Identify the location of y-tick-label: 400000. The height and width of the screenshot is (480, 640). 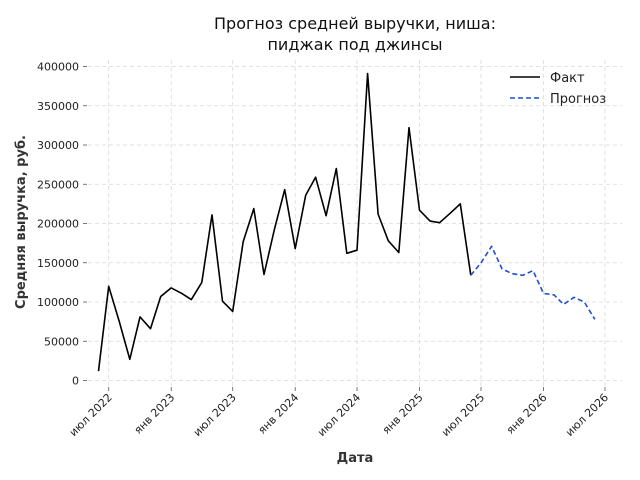
(58, 67).